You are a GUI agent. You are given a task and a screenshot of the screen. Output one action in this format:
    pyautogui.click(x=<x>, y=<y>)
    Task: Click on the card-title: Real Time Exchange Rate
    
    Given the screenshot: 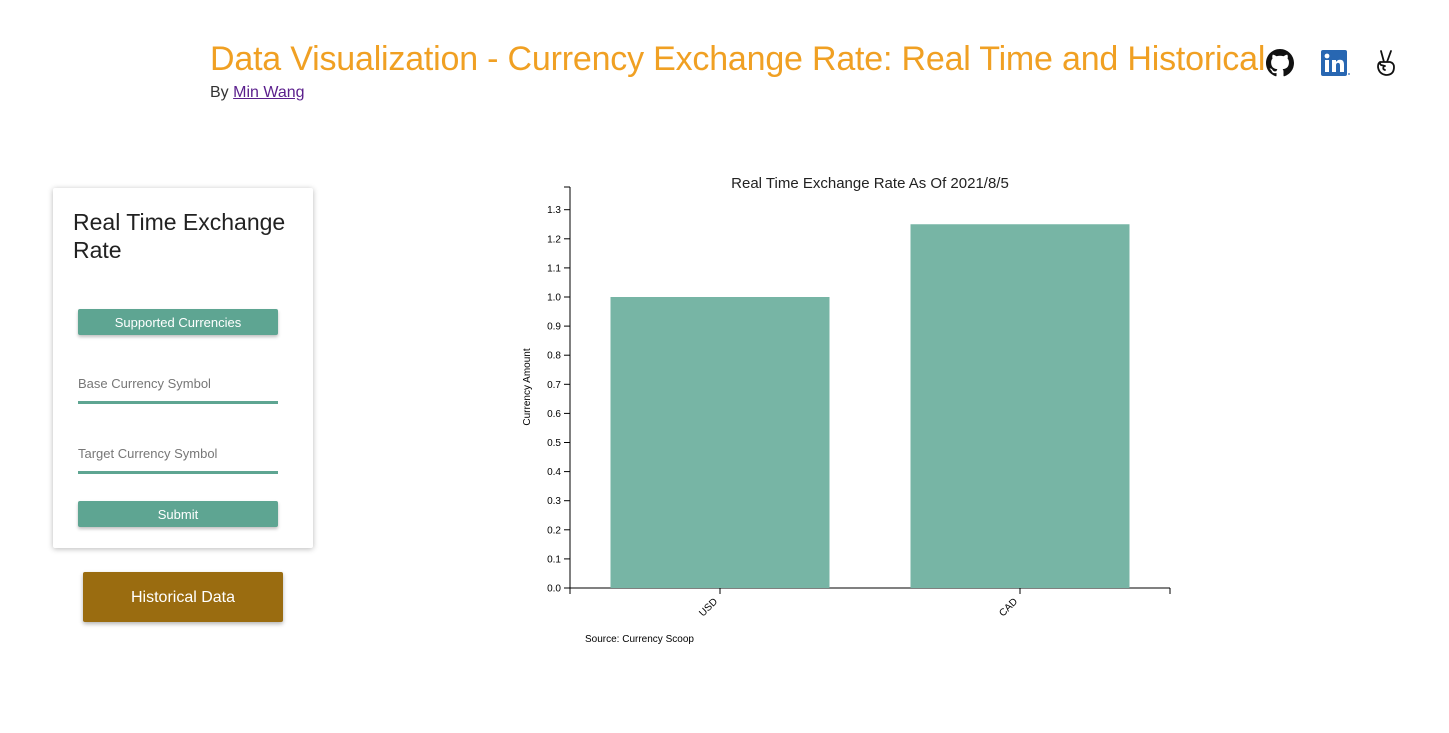 What is the action you would take?
    pyautogui.click(x=179, y=236)
    